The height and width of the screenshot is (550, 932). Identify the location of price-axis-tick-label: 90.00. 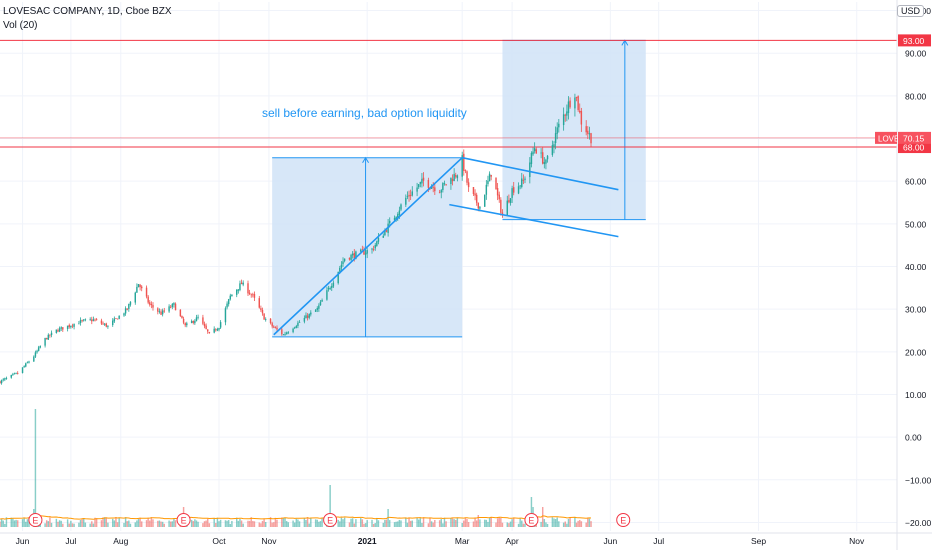
(916, 54).